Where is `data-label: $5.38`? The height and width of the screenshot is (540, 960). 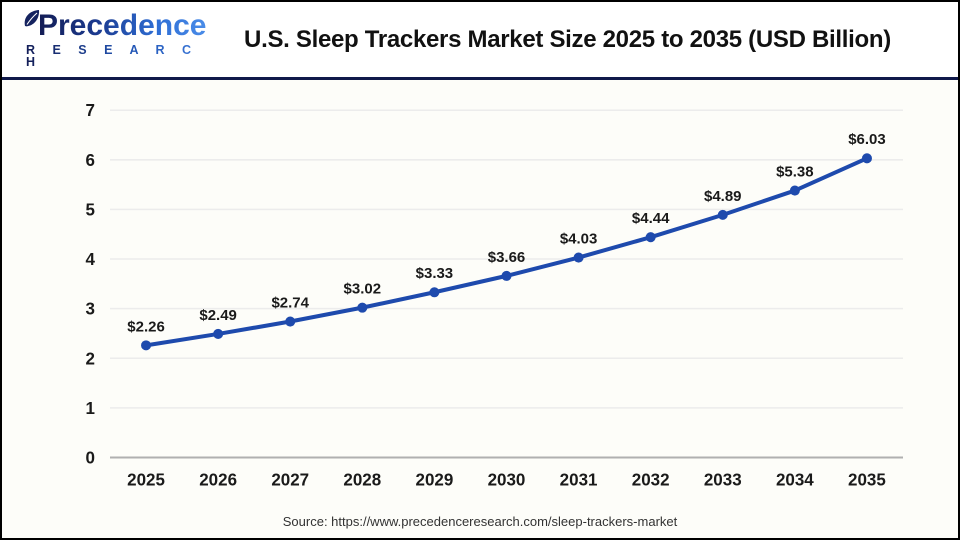
data-label: $5.38 is located at coordinates (795, 171).